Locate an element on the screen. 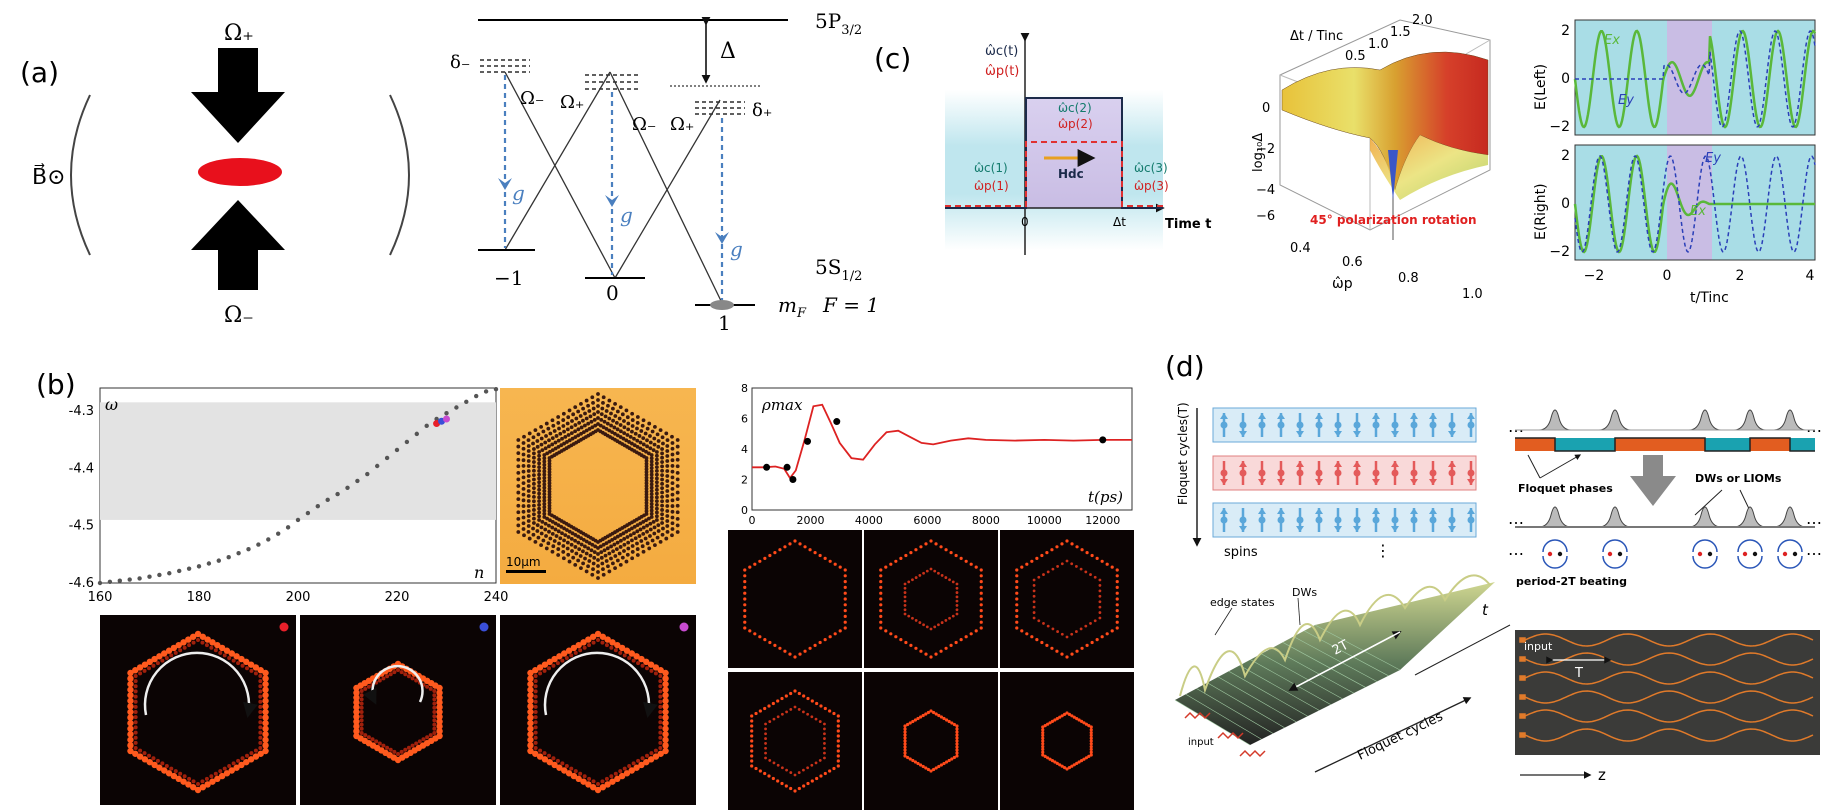  omega-p2: ω̂p(2) is located at coordinates (1075, 124).